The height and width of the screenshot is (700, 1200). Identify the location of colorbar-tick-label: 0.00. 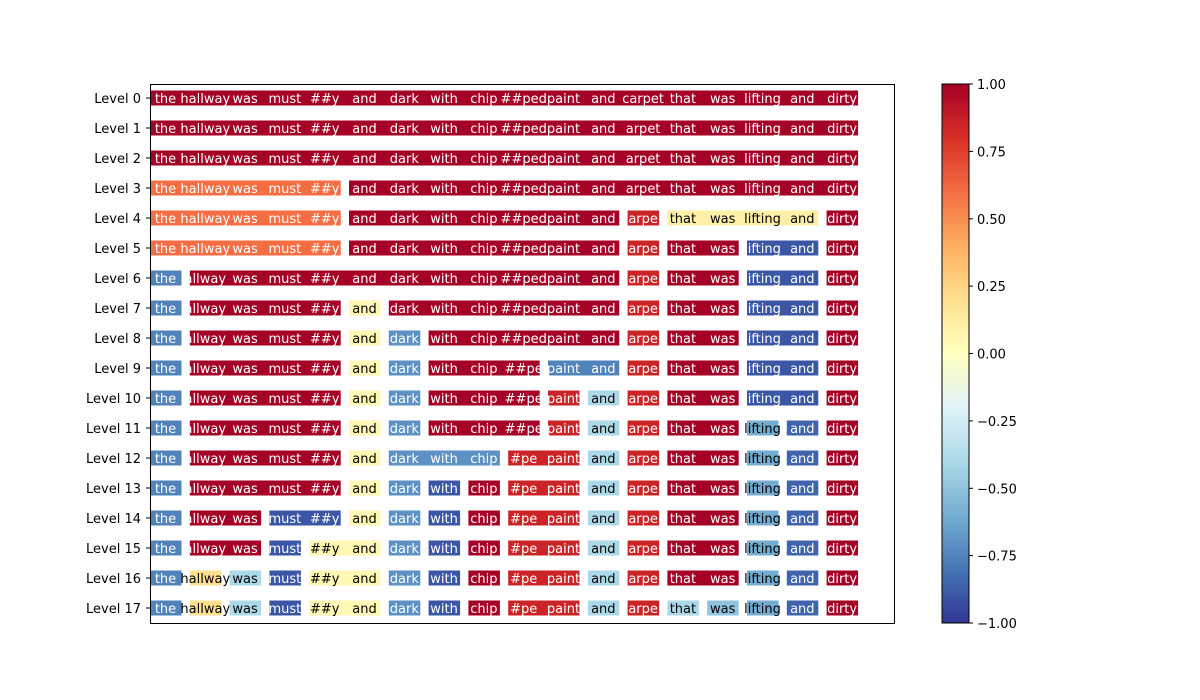
(991, 355).